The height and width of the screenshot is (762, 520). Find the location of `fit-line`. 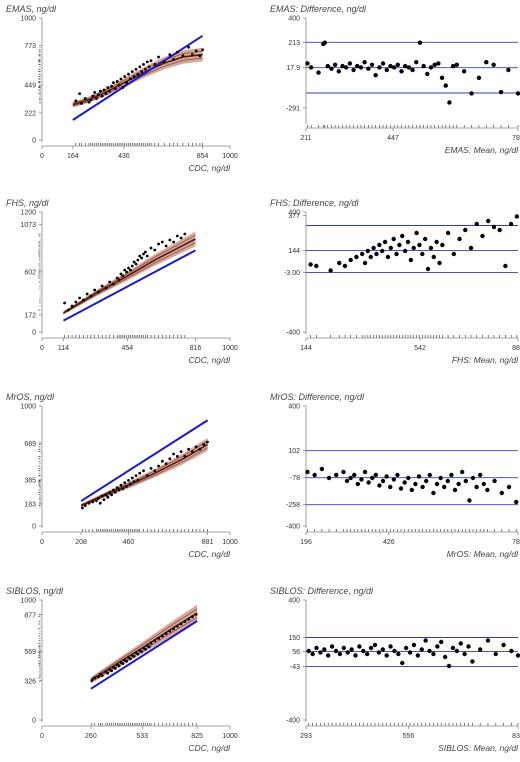

fit-line is located at coordinates (129, 273).